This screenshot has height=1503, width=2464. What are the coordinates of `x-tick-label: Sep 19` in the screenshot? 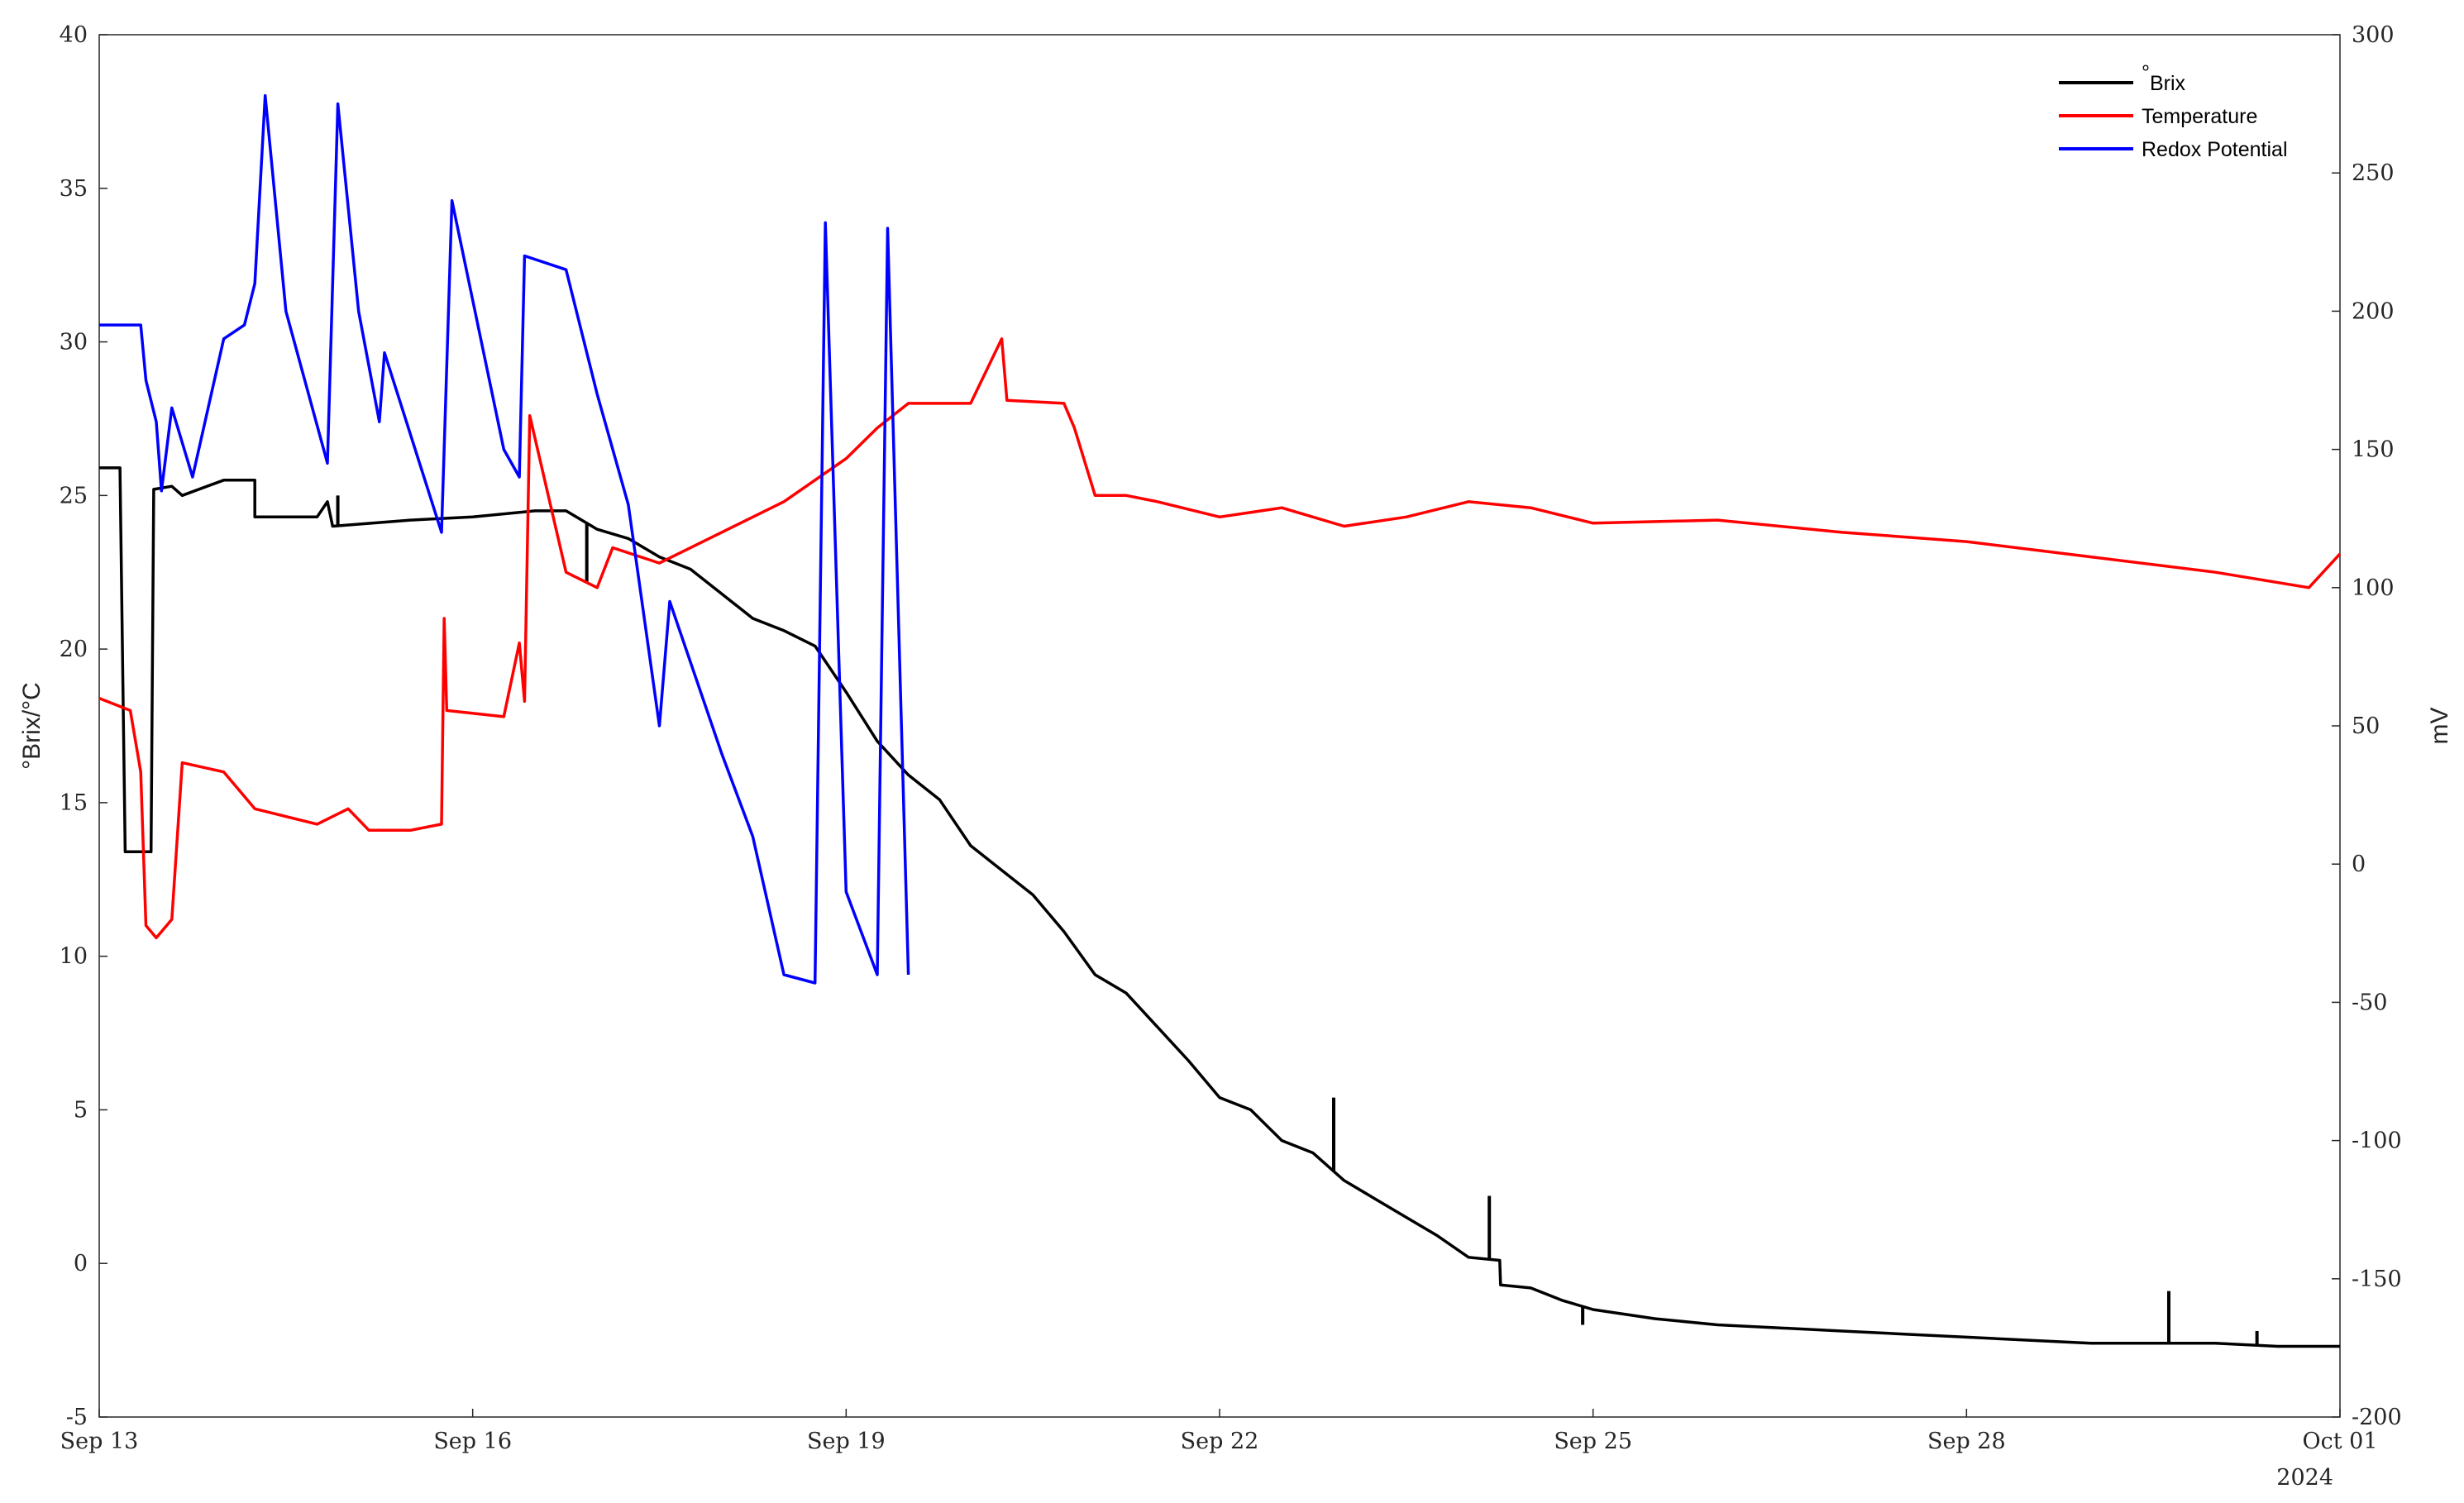 It's located at (847, 1441).